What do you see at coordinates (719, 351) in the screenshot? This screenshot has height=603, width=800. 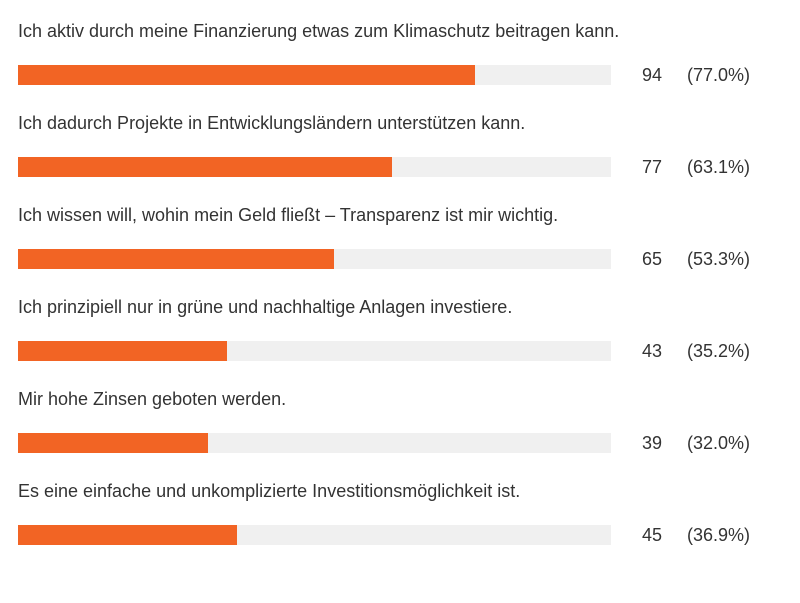 I see `vote-percent: (35.2%)` at bounding box center [719, 351].